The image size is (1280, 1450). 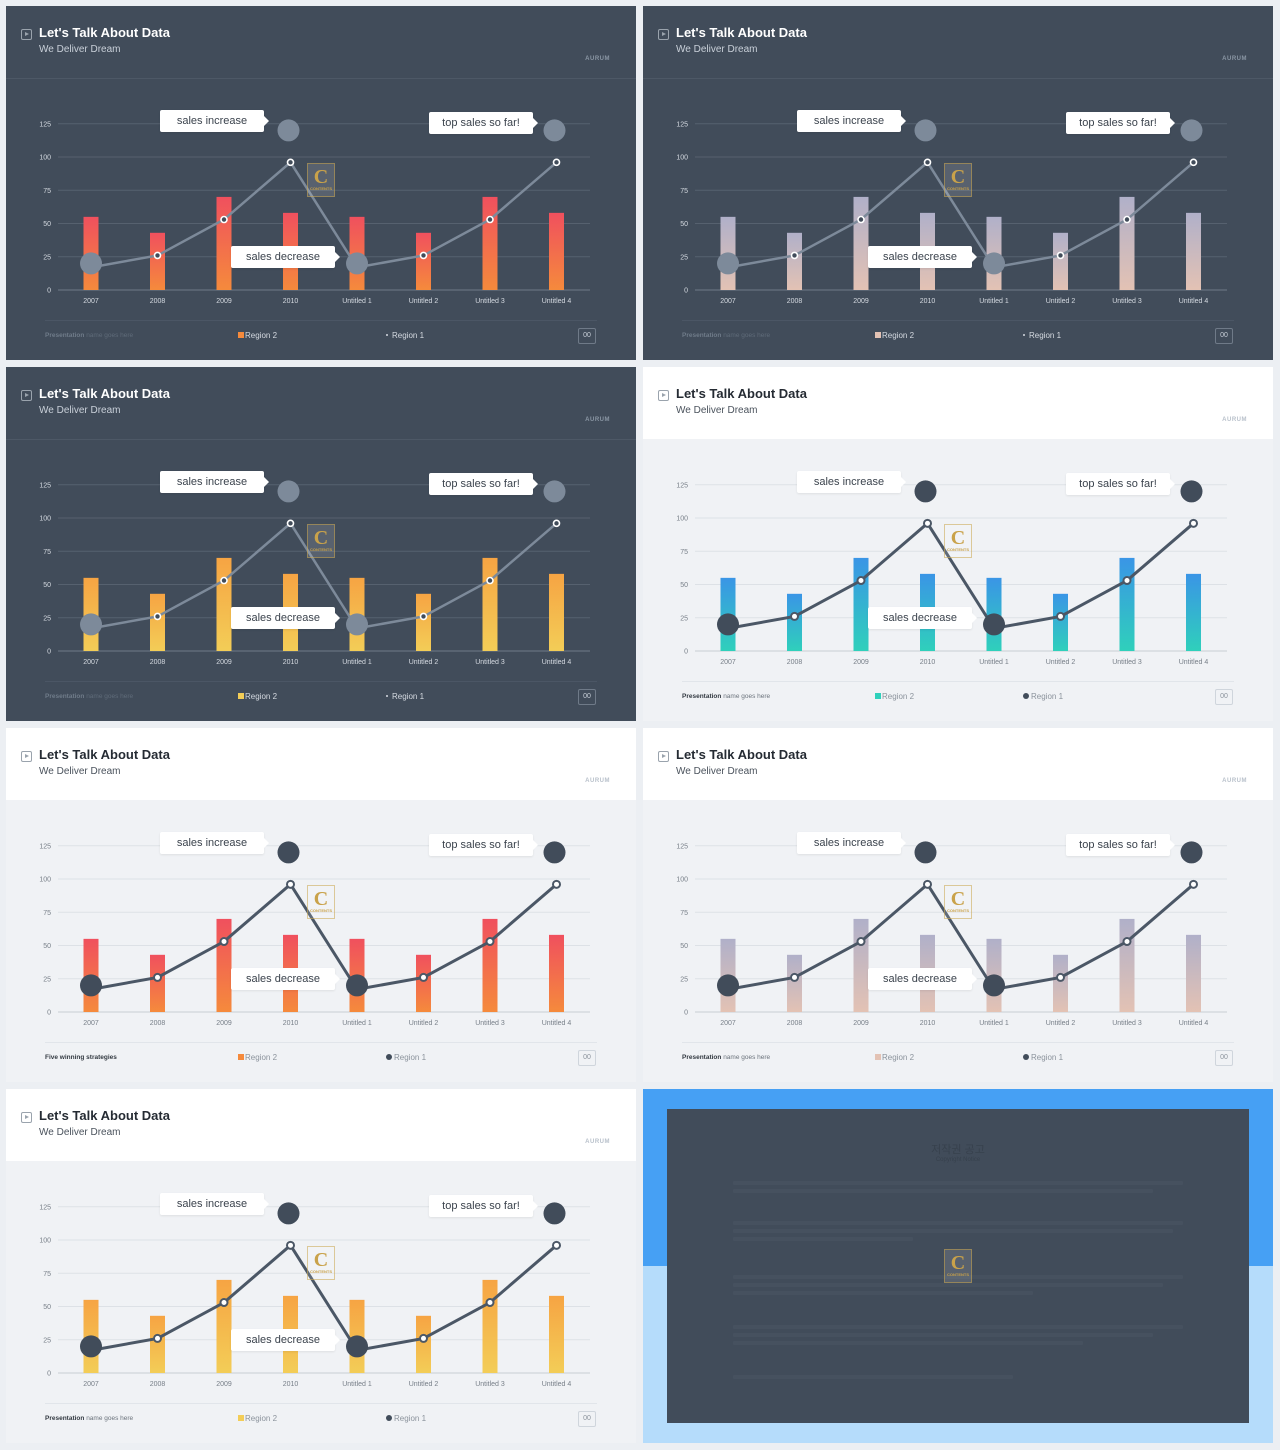 What do you see at coordinates (214, 482) in the screenshot?
I see `callout-sales-increase: sales increase` at bounding box center [214, 482].